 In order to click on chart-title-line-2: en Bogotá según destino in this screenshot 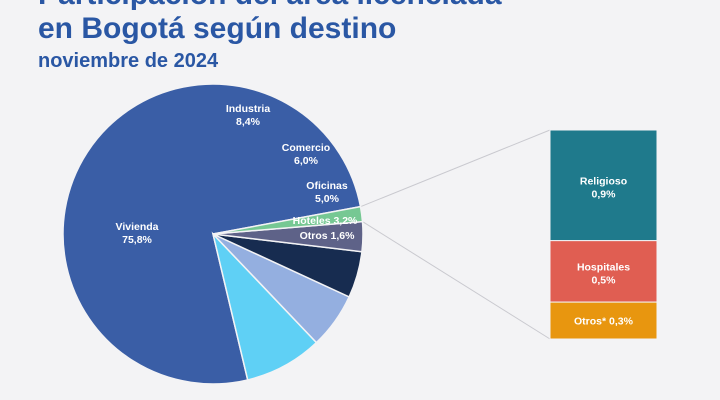, I will do `click(217, 28)`.